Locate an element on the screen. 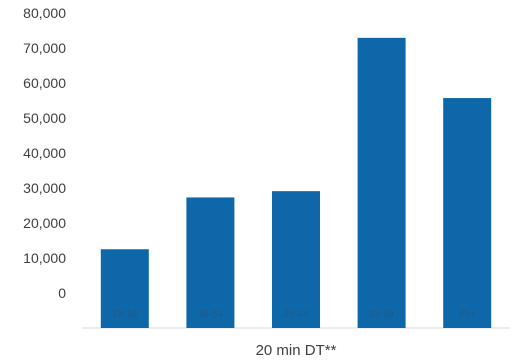  category-label: 18-34 is located at coordinates (125, 314).